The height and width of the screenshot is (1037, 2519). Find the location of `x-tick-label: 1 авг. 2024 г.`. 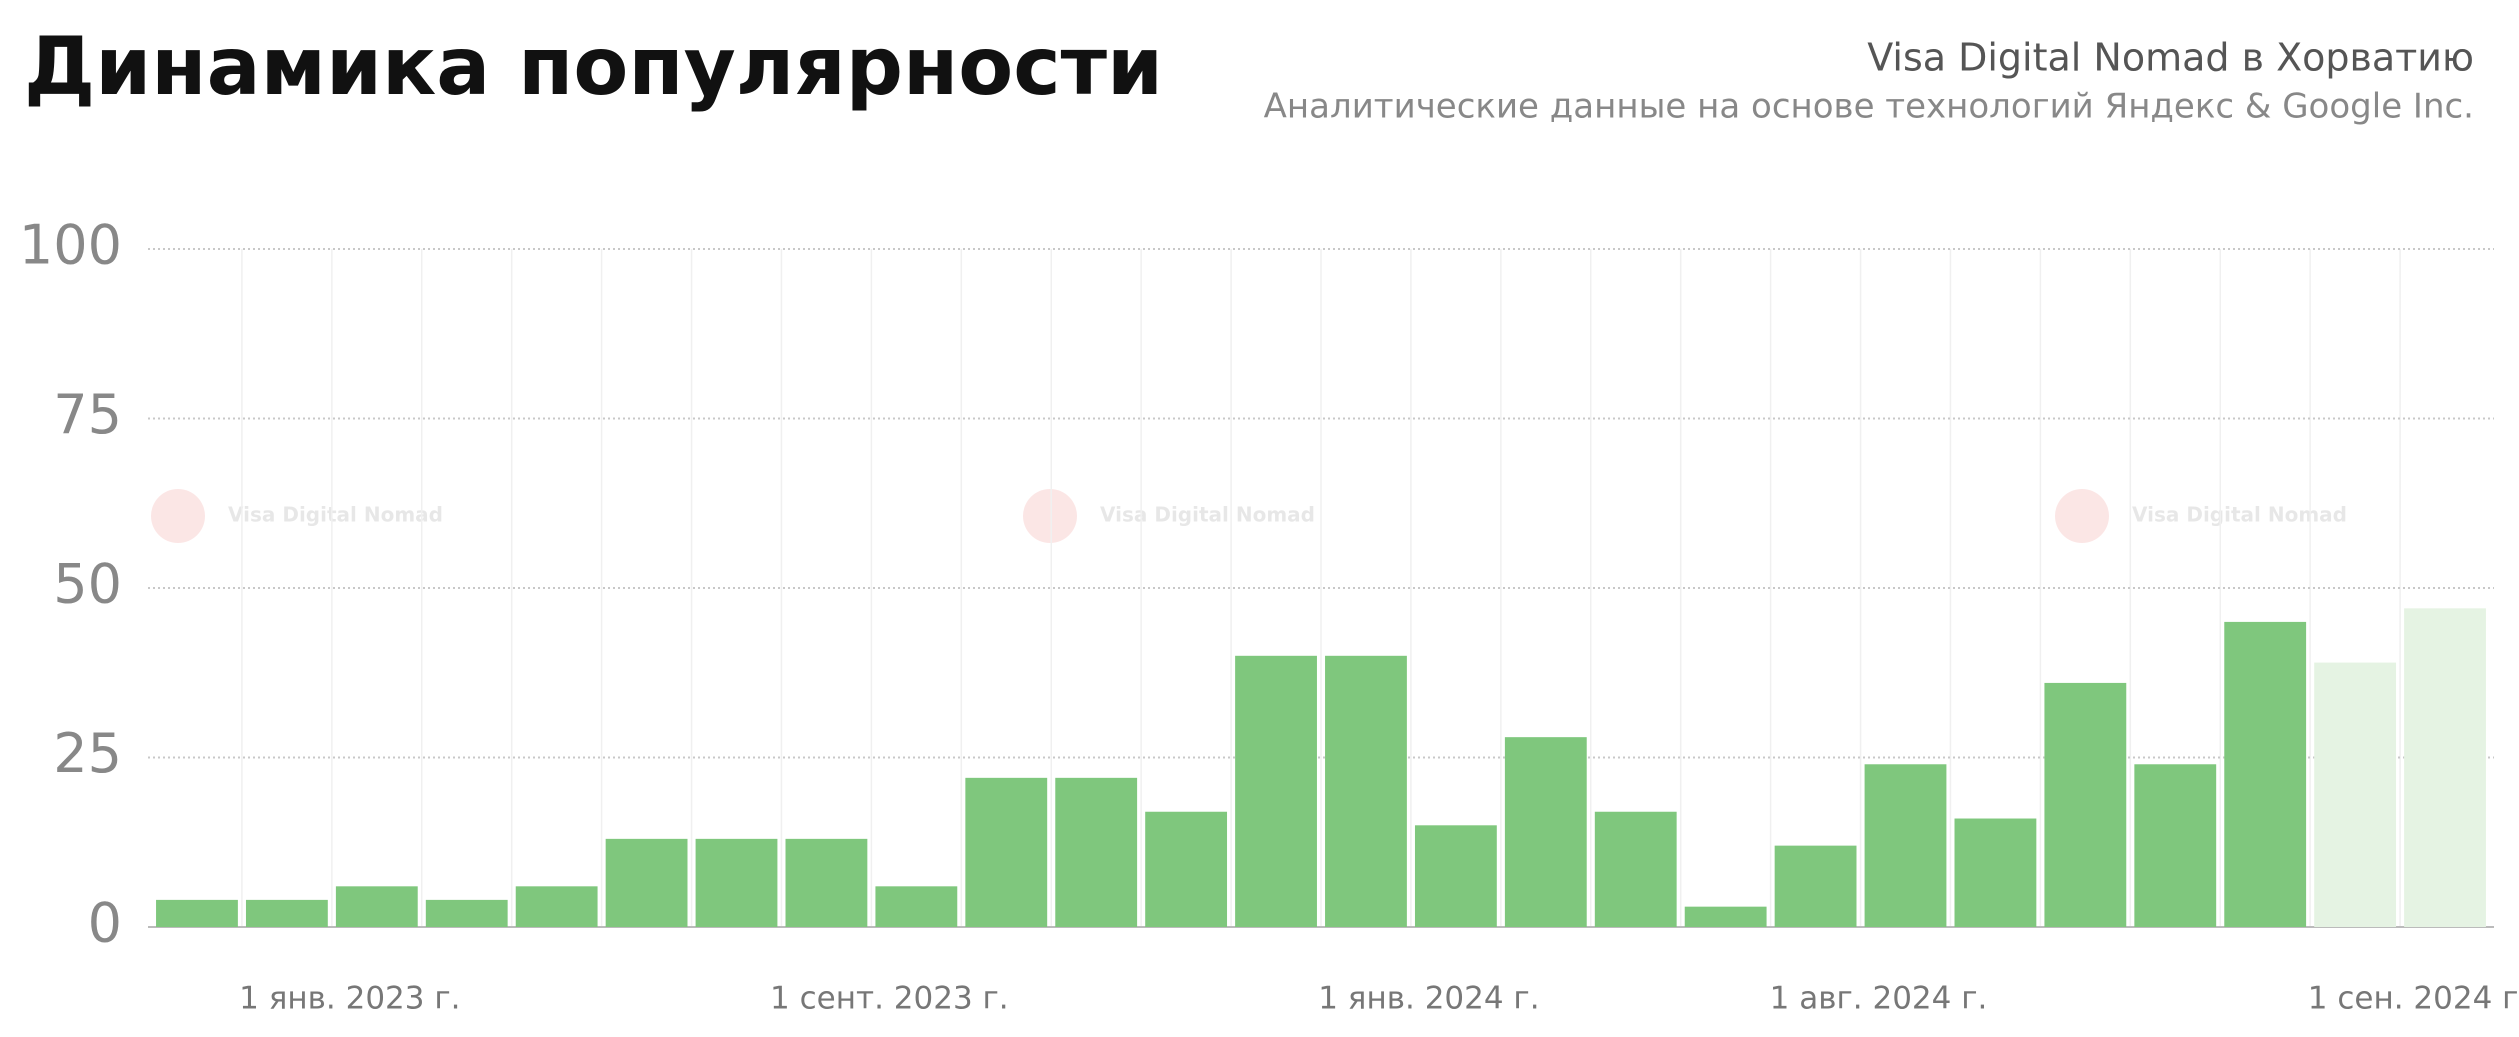

x-tick-label: 1 авг. 2024 г. is located at coordinates (1879, 999).